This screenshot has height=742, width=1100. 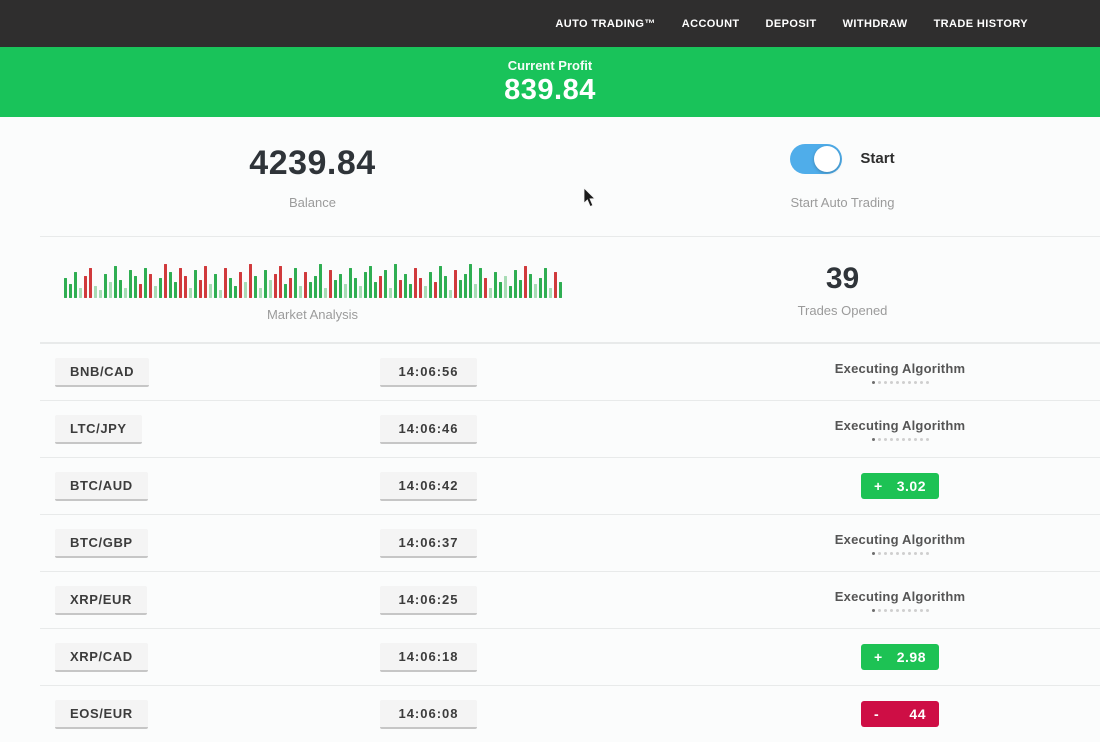 I want to click on balance-label: Balance, so click(x=312, y=202).